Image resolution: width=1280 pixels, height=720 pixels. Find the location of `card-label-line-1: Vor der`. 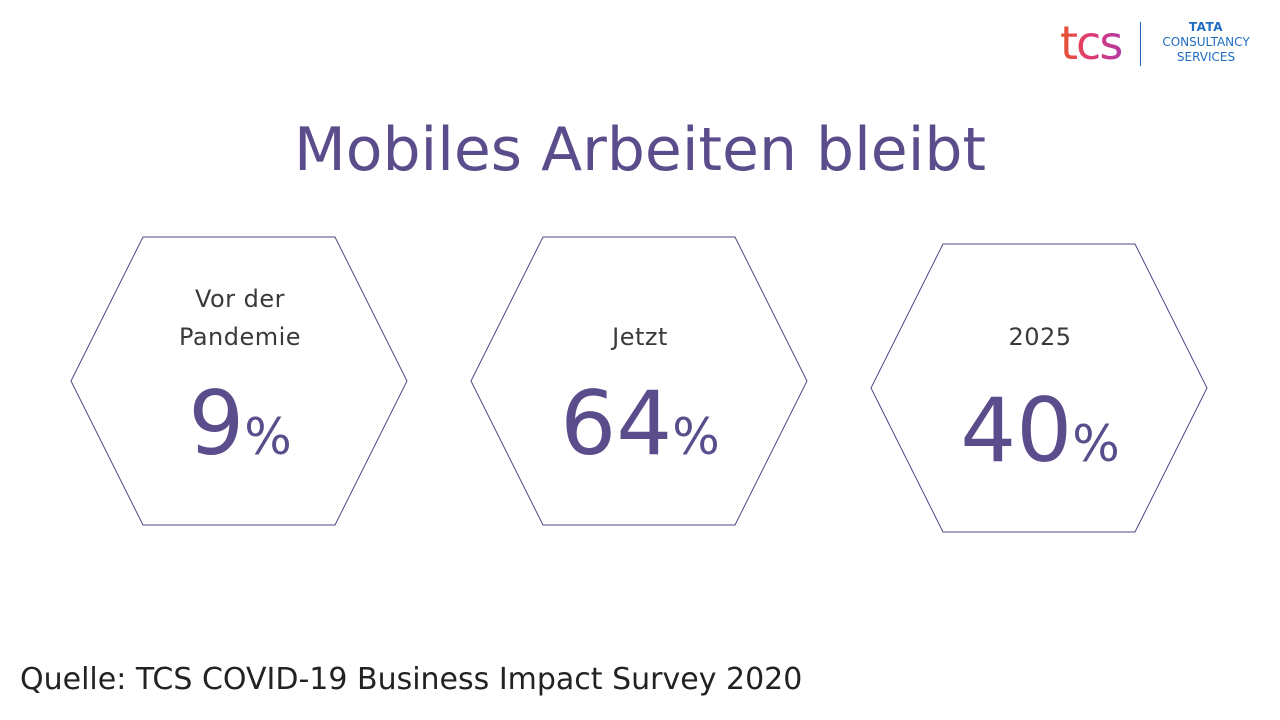

card-label-line-1: Vor der is located at coordinates (240, 299).